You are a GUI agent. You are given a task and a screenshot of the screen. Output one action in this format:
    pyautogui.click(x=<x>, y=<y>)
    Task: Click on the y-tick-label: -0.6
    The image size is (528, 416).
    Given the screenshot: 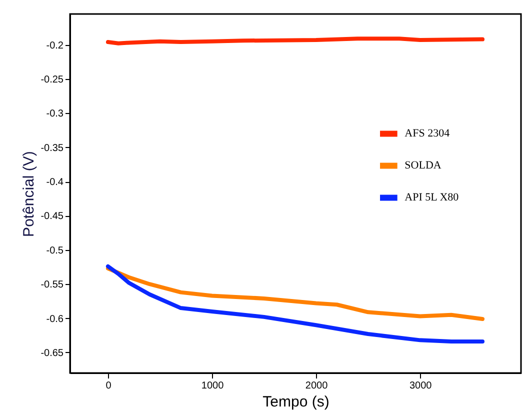 What is the action you would take?
    pyautogui.click(x=55, y=319)
    